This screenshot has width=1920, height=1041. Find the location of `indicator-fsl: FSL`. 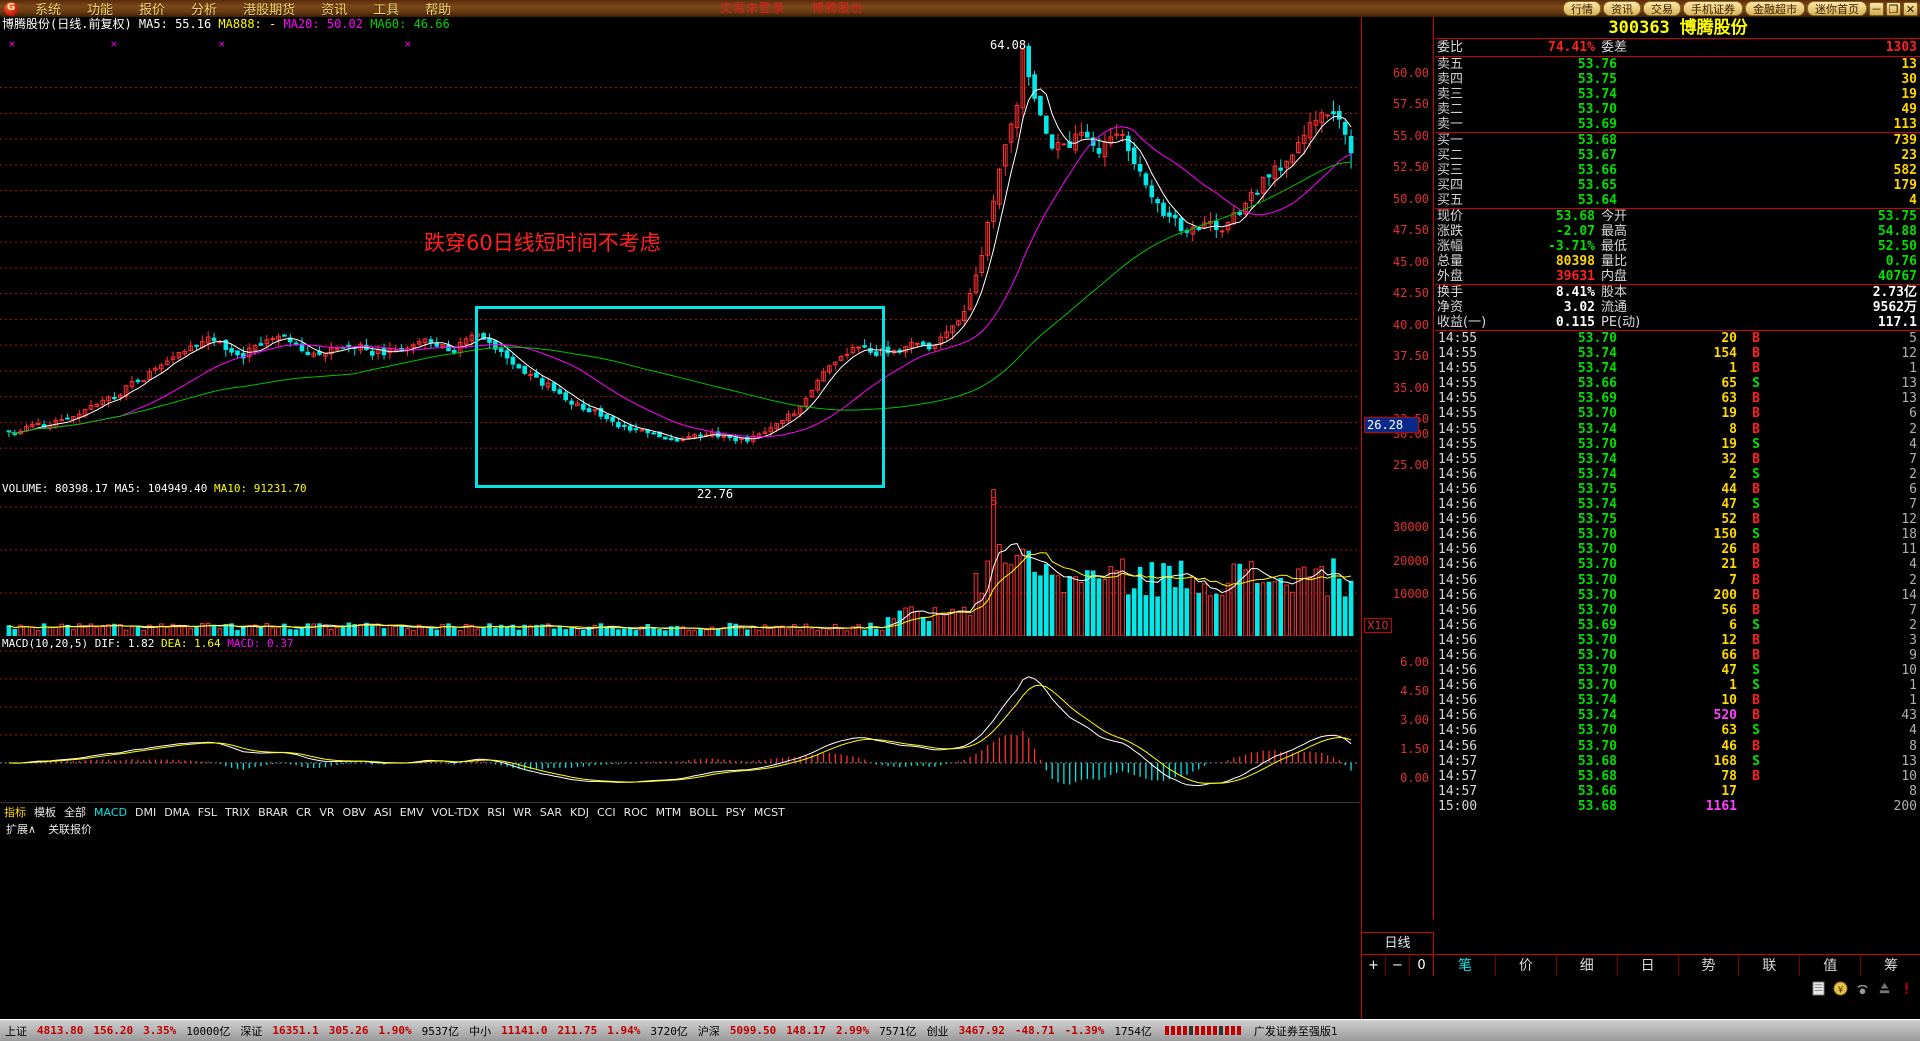

indicator-fsl: FSL is located at coordinates (207, 812).